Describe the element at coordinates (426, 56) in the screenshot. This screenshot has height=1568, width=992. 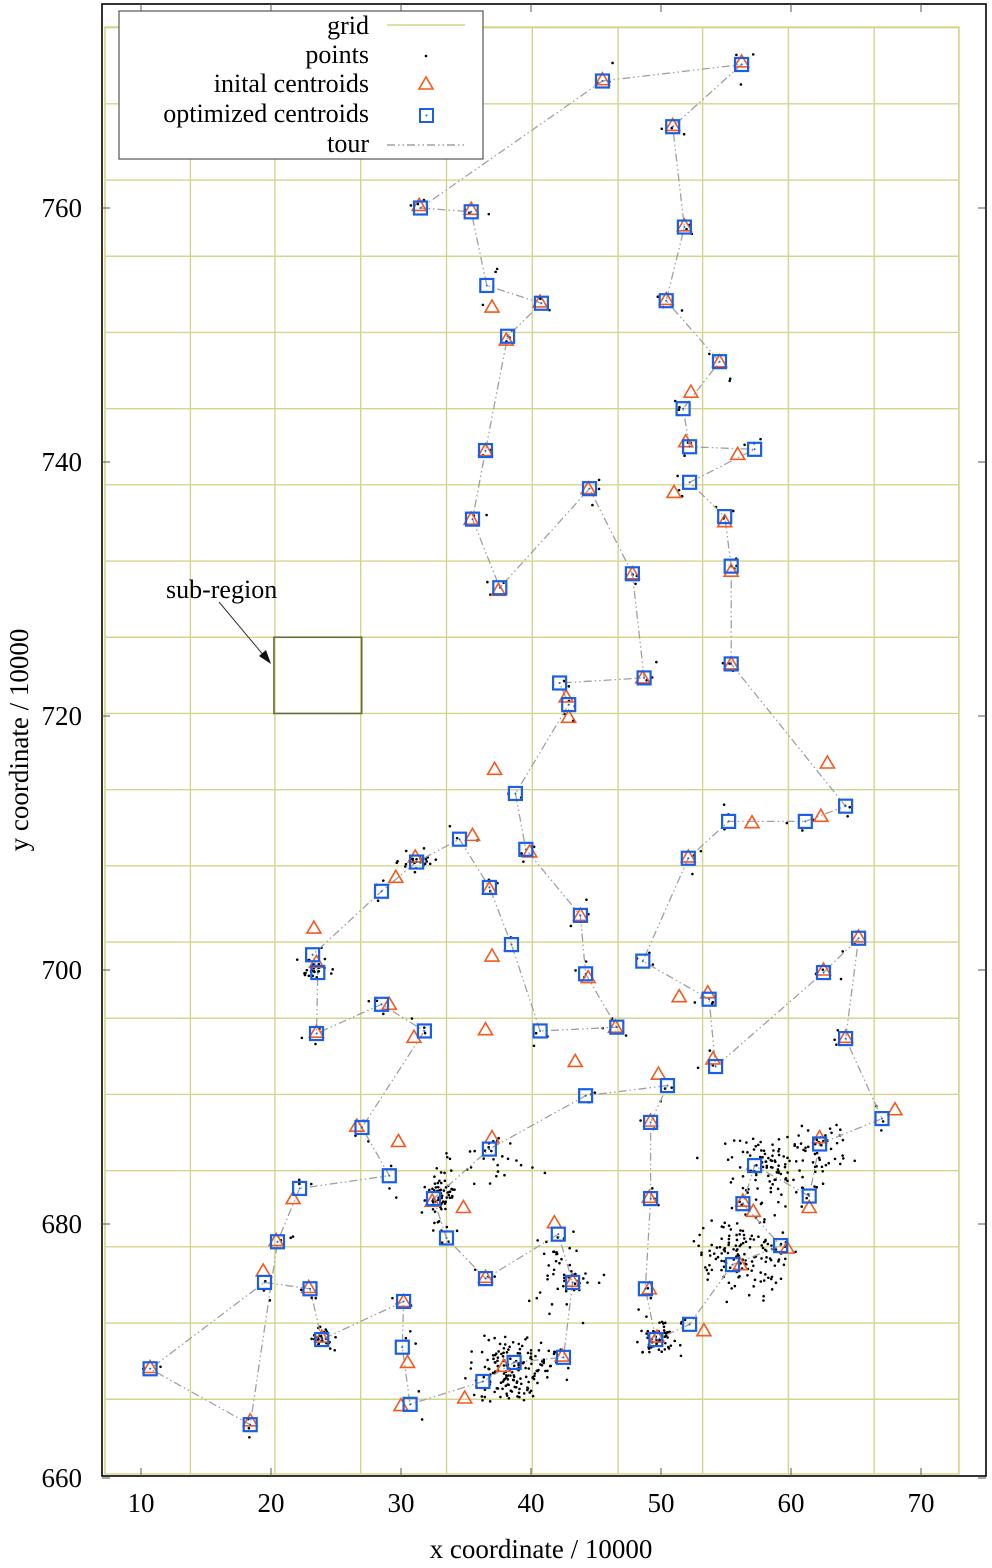
I see `legend-point-icon` at that location.